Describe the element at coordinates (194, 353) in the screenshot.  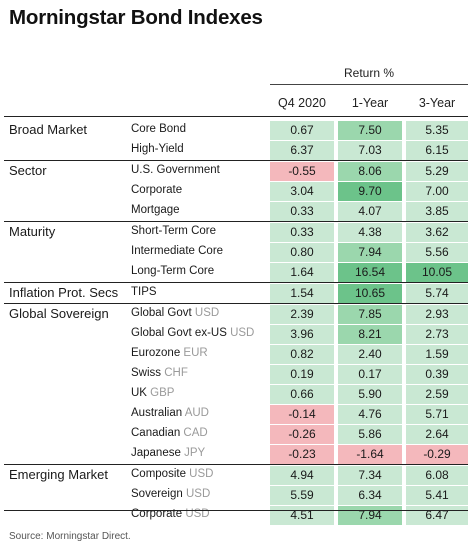
I see `currency-code: EUR` at that location.